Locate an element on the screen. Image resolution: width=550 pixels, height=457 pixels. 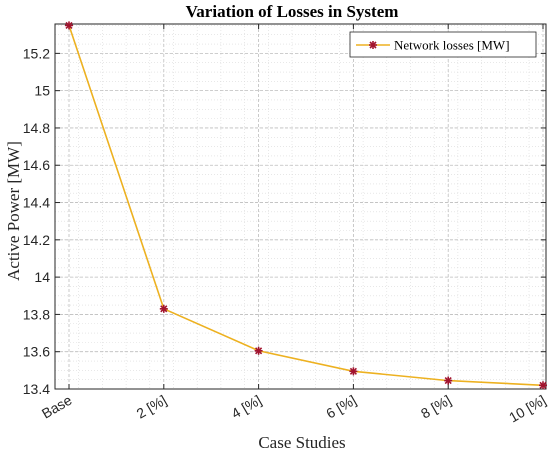
chart-title: Variation of Losses in System is located at coordinates (292, 11).